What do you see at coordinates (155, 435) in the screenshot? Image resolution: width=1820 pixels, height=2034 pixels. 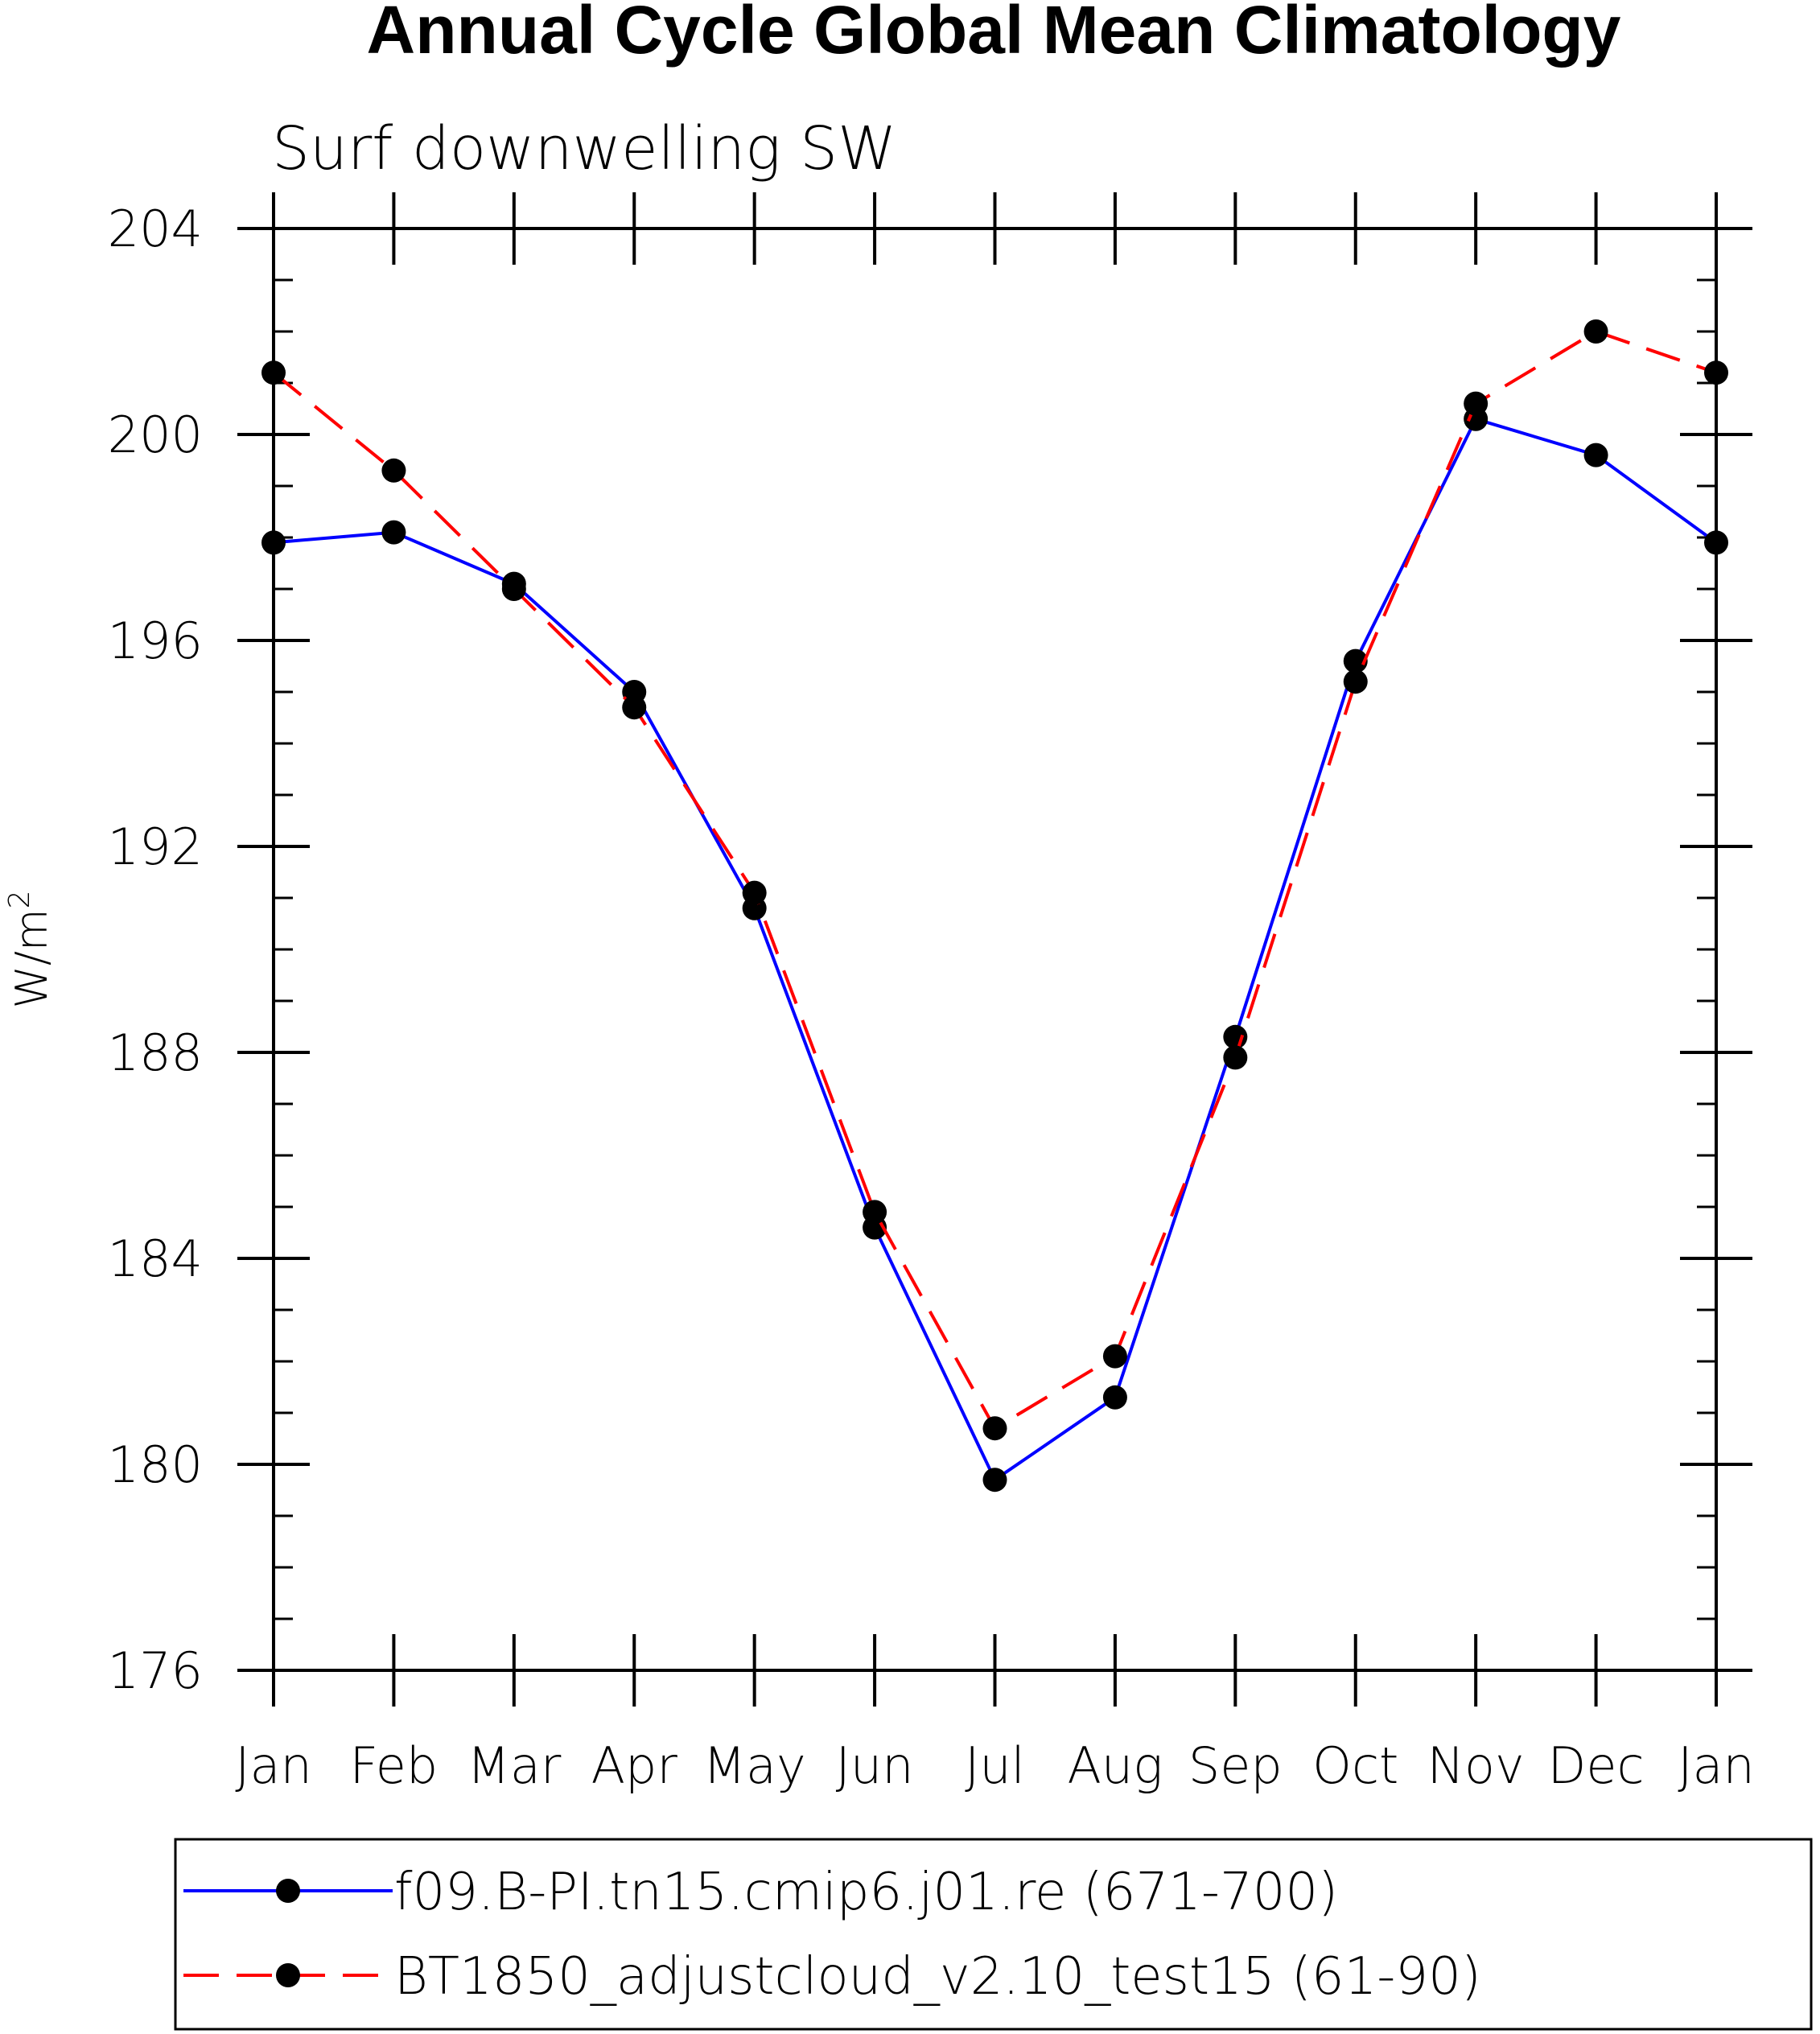 I see `y-tick-label: 200` at bounding box center [155, 435].